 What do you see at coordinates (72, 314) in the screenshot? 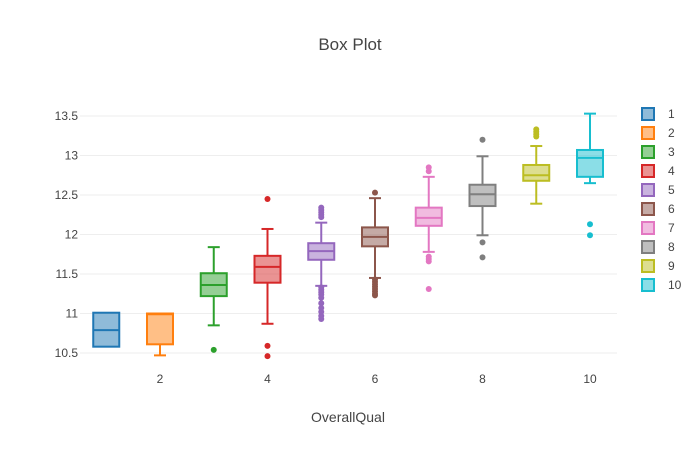
I see `y-tick-label: 11` at bounding box center [72, 314].